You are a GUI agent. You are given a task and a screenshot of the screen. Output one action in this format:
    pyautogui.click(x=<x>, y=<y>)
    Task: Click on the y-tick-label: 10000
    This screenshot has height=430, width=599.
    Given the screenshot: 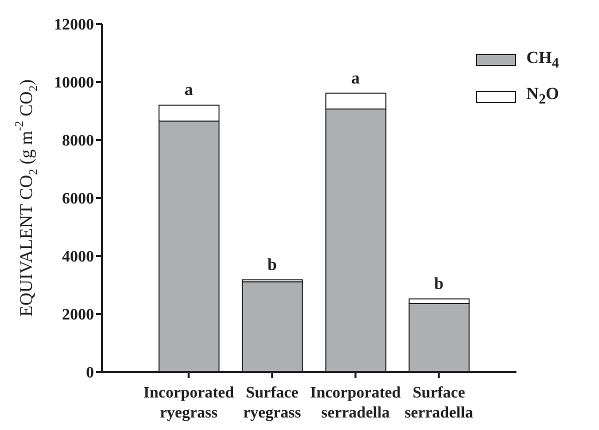 What is the action you would take?
    pyautogui.click(x=74, y=83)
    